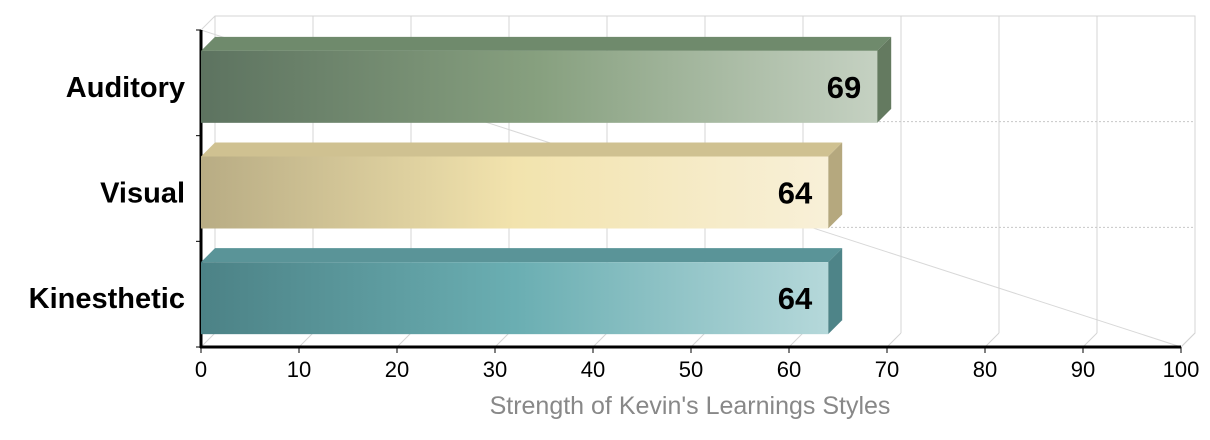 Image resolution: width=1210 pixels, height=440 pixels. What do you see at coordinates (985, 369) in the screenshot?
I see `x-tick-label: 80` at bounding box center [985, 369].